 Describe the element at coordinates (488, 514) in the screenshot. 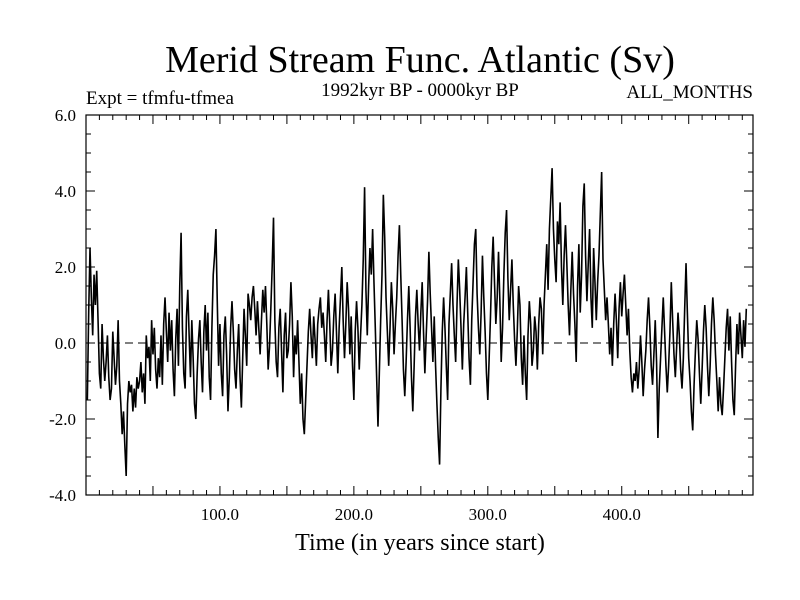

I see `x-tick-label: 300.0` at that location.